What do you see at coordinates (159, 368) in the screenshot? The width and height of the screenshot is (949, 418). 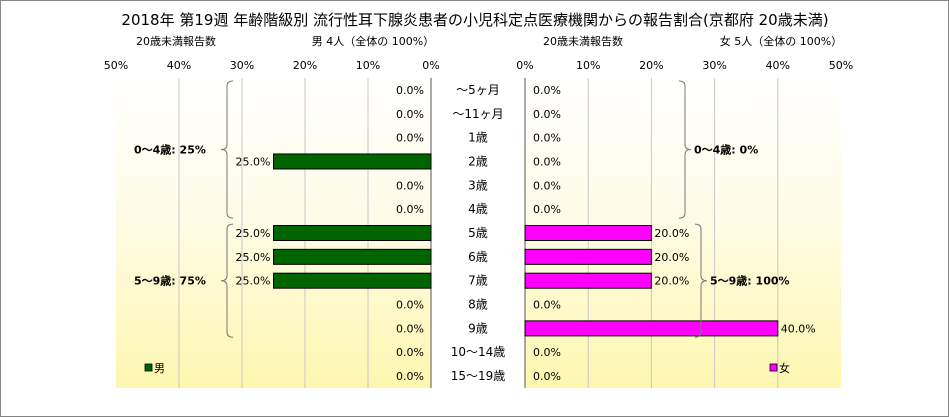 I see `male-legend-label: 男` at bounding box center [159, 368].